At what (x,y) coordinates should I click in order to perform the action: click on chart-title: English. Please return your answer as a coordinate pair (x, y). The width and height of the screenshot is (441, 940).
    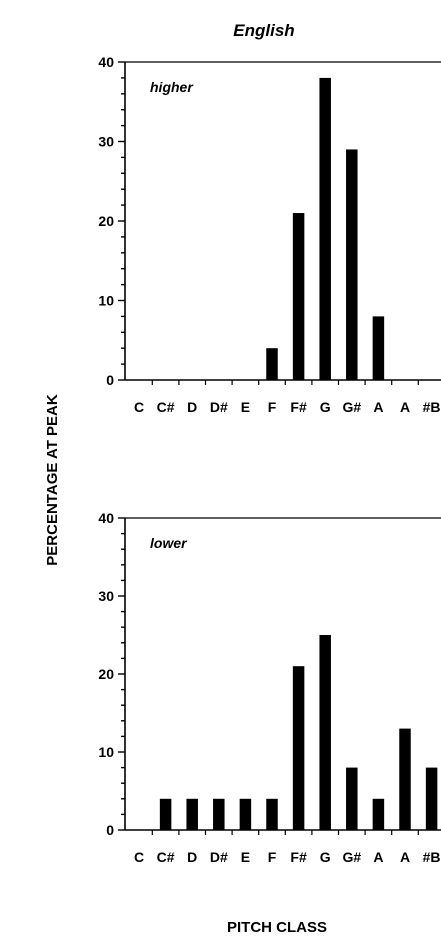
    Looking at the image, I should click on (263, 30).